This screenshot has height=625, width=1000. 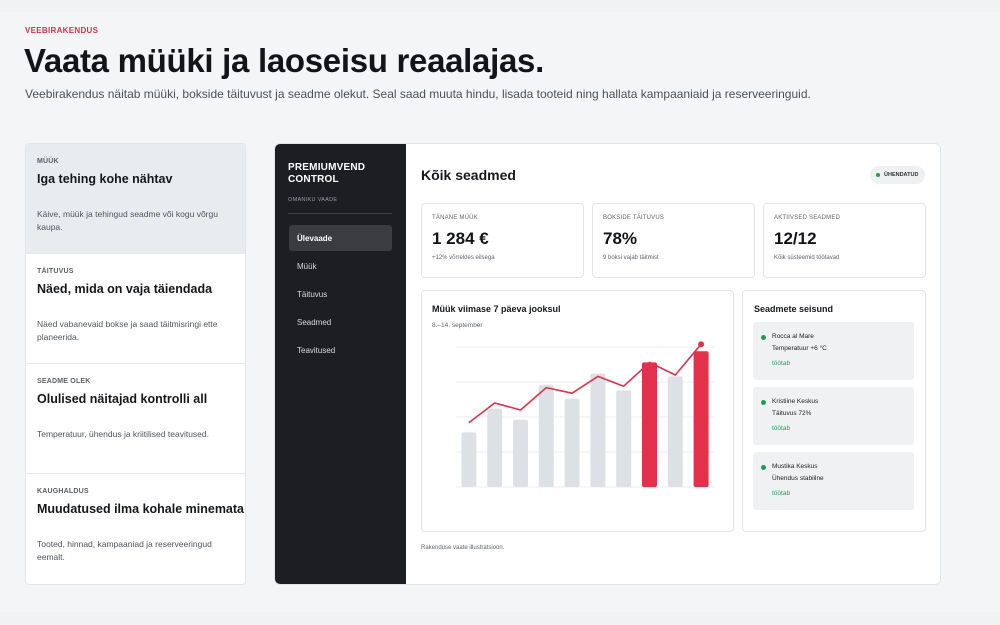 What do you see at coordinates (327, 173) in the screenshot?
I see `app-brand: PREMIUMVEND CONTROL` at bounding box center [327, 173].